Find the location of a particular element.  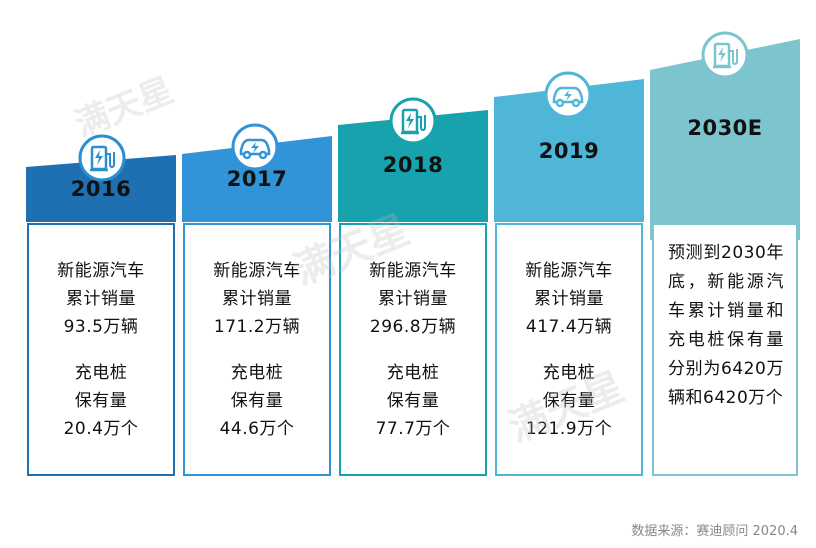

charger-value: 121.9万个 is located at coordinates (569, 429).